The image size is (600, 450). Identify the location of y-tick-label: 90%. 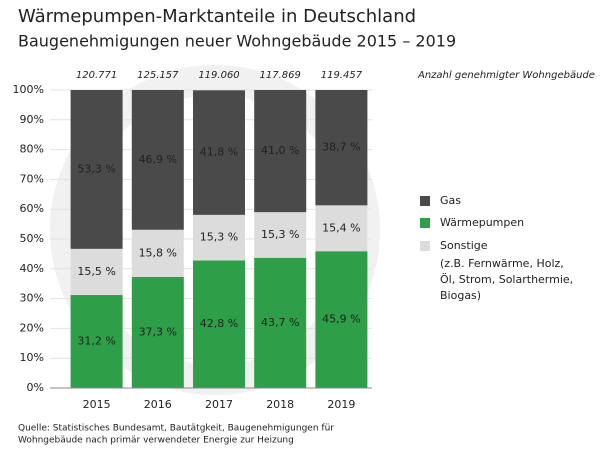
(32, 119).